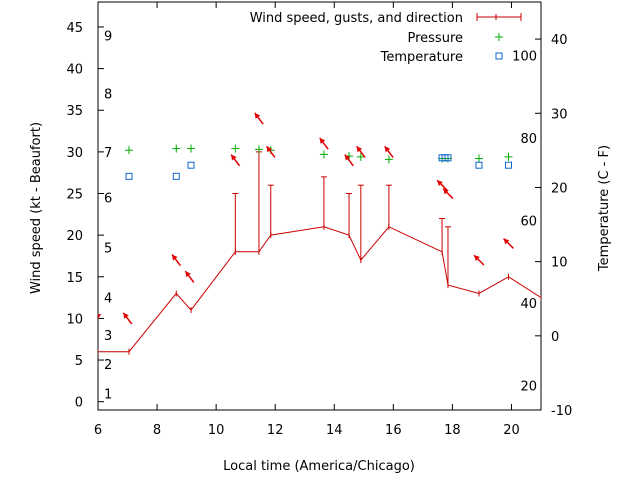 Image resolution: width=640 pixels, height=480 pixels. Describe the element at coordinates (528, 304) in the screenshot. I see `fahrenheit-label: 40` at that location.